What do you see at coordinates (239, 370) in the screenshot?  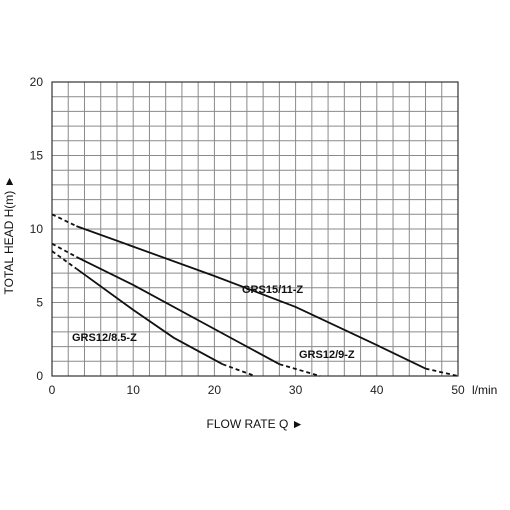 I see `curve-grs12-8-5-z-dashed-end` at bounding box center [239, 370].